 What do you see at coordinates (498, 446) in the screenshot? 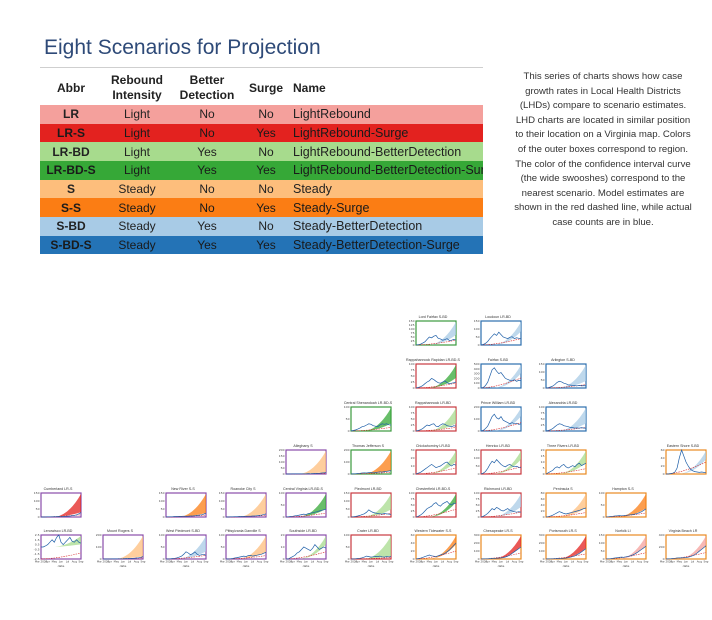
I see `panel-title: Henrico LR-BD` at bounding box center [498, 446].